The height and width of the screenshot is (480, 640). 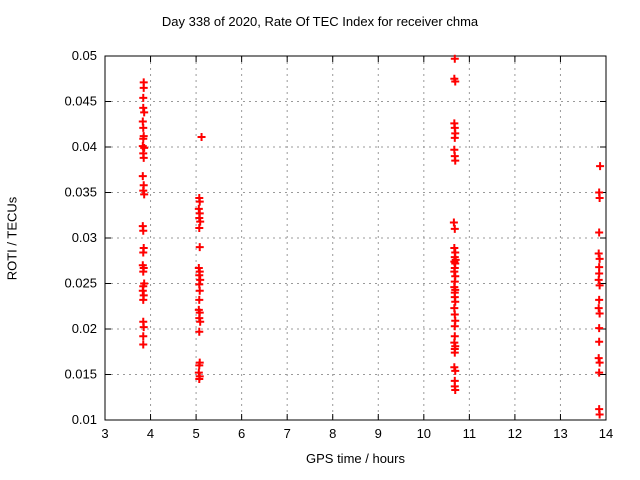 What do you see at coordinates (80, 101) in the screenshot?
I see `y-tick-label: 0.045` at bounding box center [80, 101].